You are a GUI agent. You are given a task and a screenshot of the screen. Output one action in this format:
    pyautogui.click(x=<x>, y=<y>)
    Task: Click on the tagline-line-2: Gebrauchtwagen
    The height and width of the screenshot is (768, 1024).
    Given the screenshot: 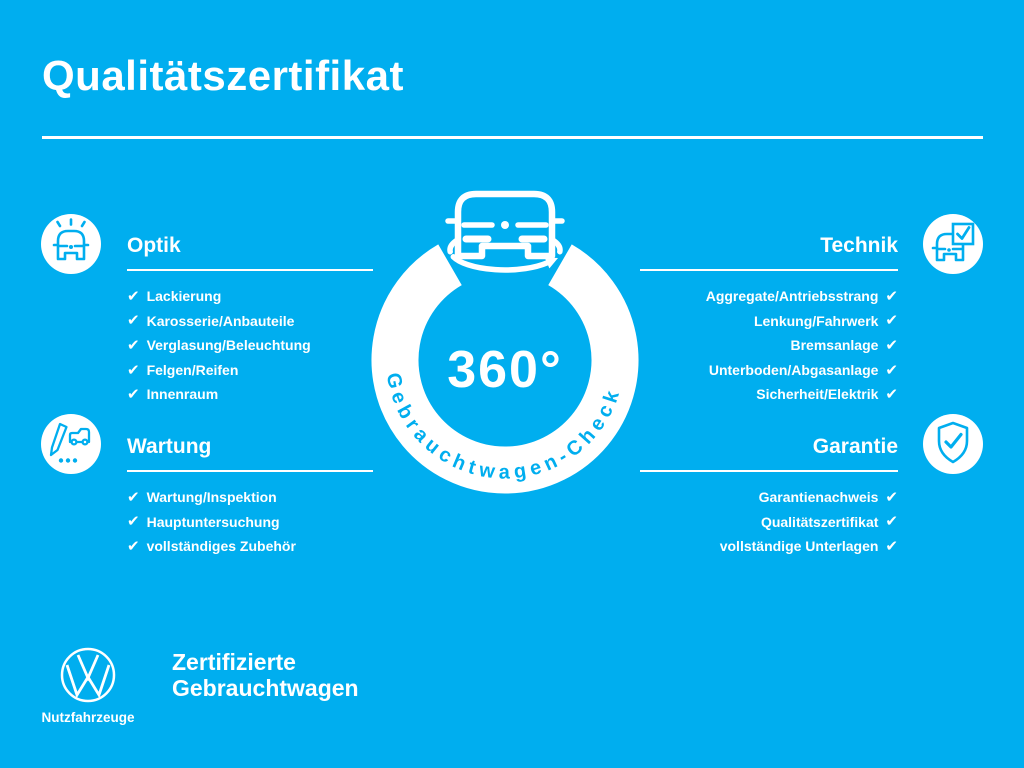 What is the action you would take?
    pyautogui.click(x=265, y=688)
    